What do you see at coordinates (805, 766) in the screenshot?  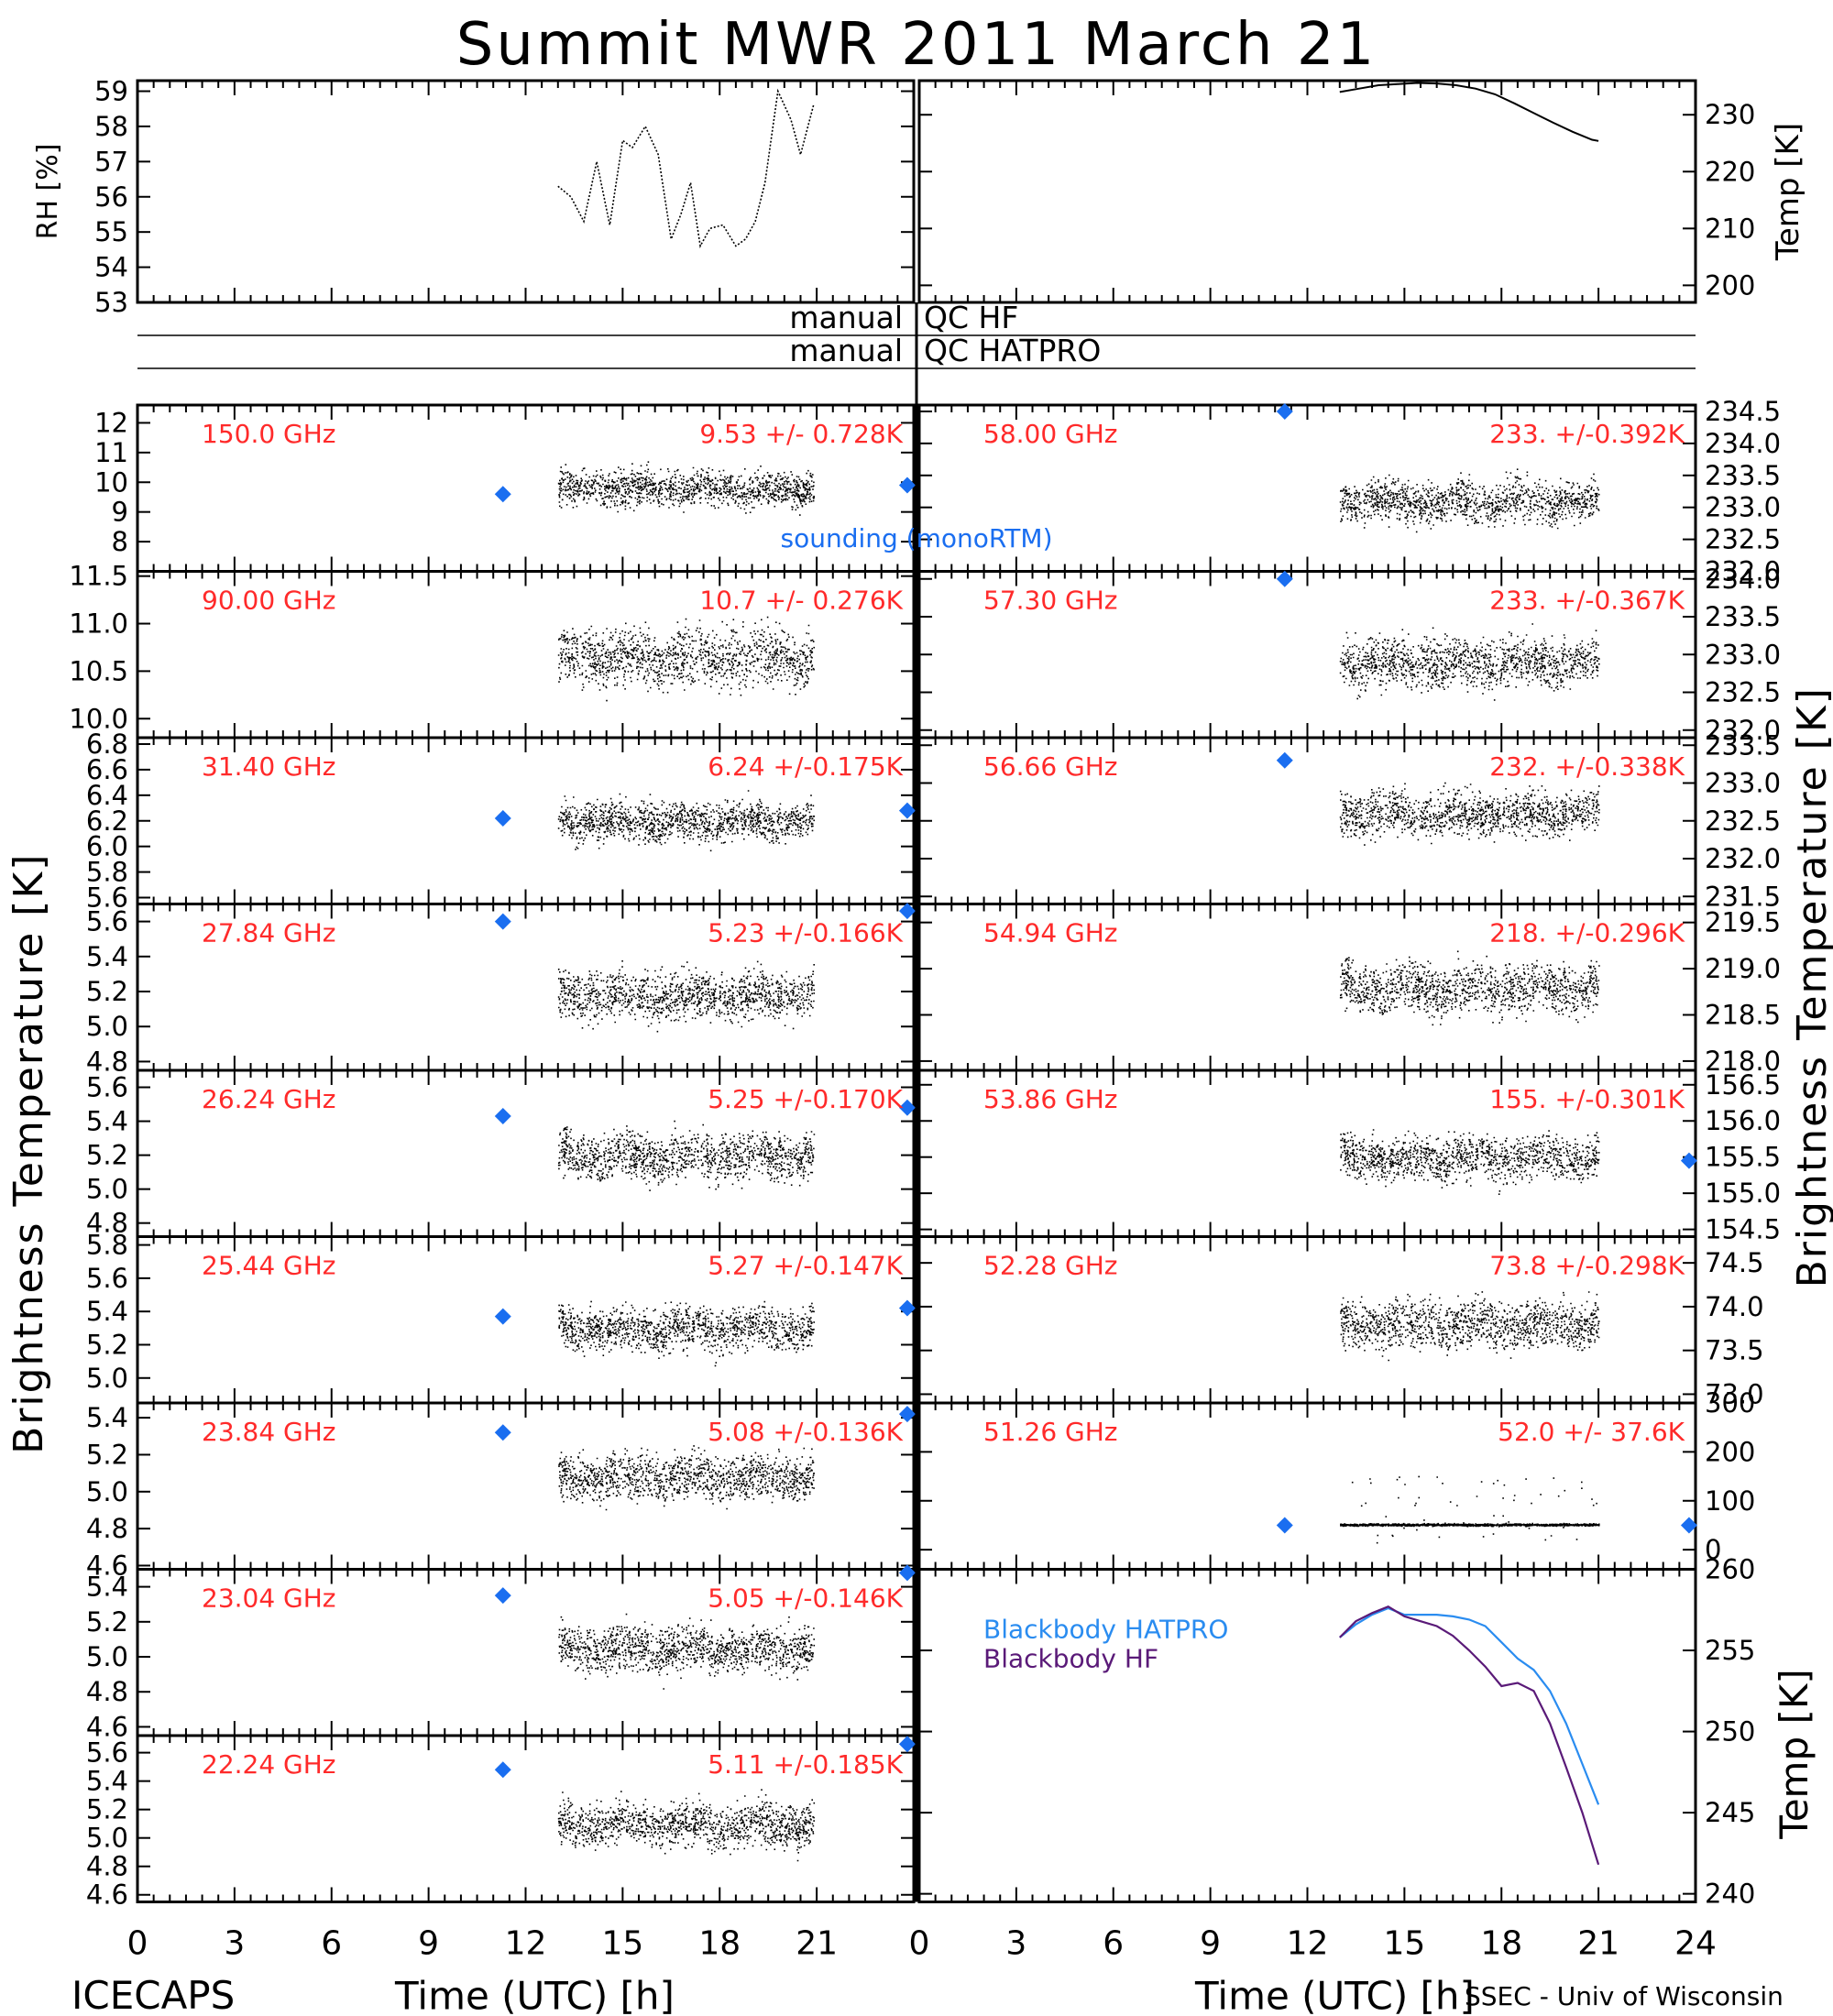 I see `channel-stats: 6.24 +/-0.175K` at bounding box center [805, 766].